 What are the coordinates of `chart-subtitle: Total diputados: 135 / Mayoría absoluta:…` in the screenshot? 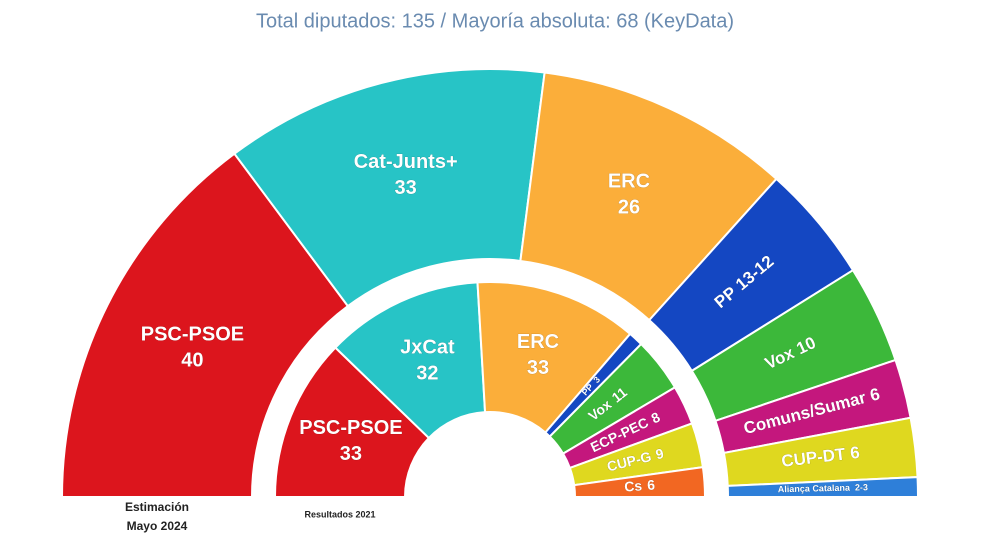 It's located at (495, 21).